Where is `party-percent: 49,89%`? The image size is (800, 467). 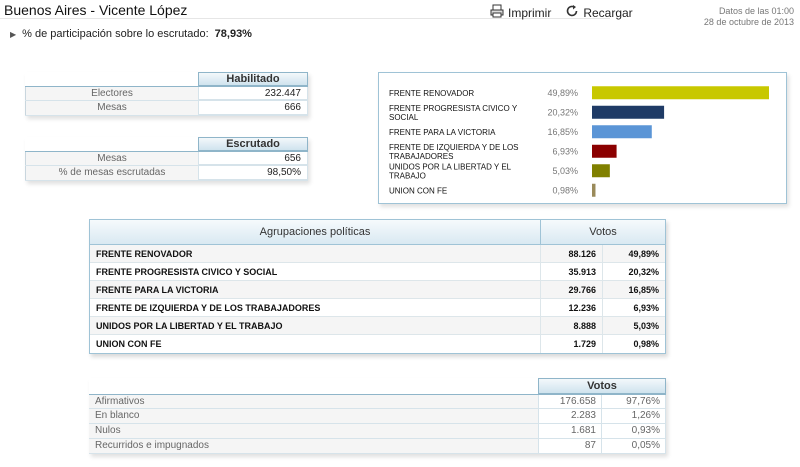 party-percent: 49,89% is located at coordinates (643, 254).